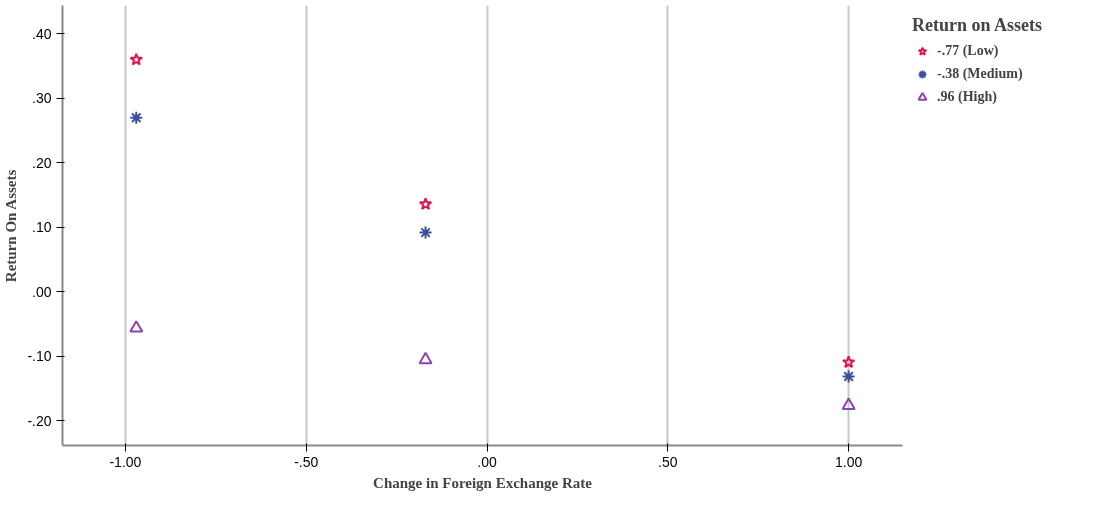 Image resolution: width=1118 pixels, height=522 pixels. I want to click on x-tick-label: -.50, so click(306, 461).